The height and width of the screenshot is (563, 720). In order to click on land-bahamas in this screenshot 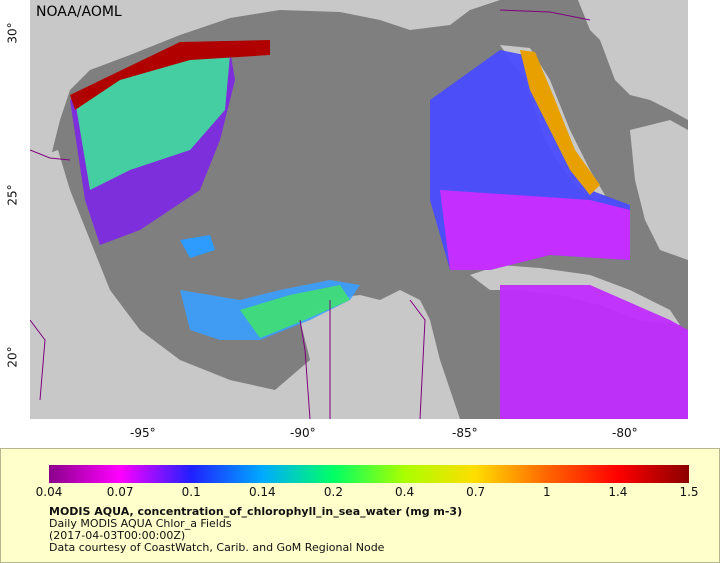, I will do `click(659, 190)`.